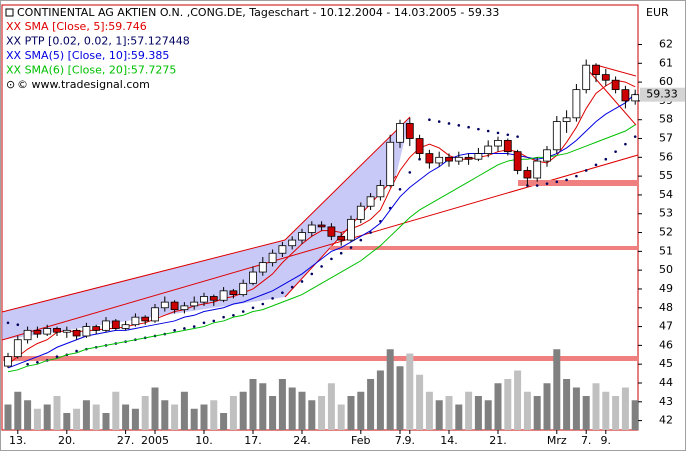 The image size is (686, 451). What do you see at coordinates (10, 84) in the screenshot?
I see `copyright-icon: ⊙` at bounding box center [10, 84].